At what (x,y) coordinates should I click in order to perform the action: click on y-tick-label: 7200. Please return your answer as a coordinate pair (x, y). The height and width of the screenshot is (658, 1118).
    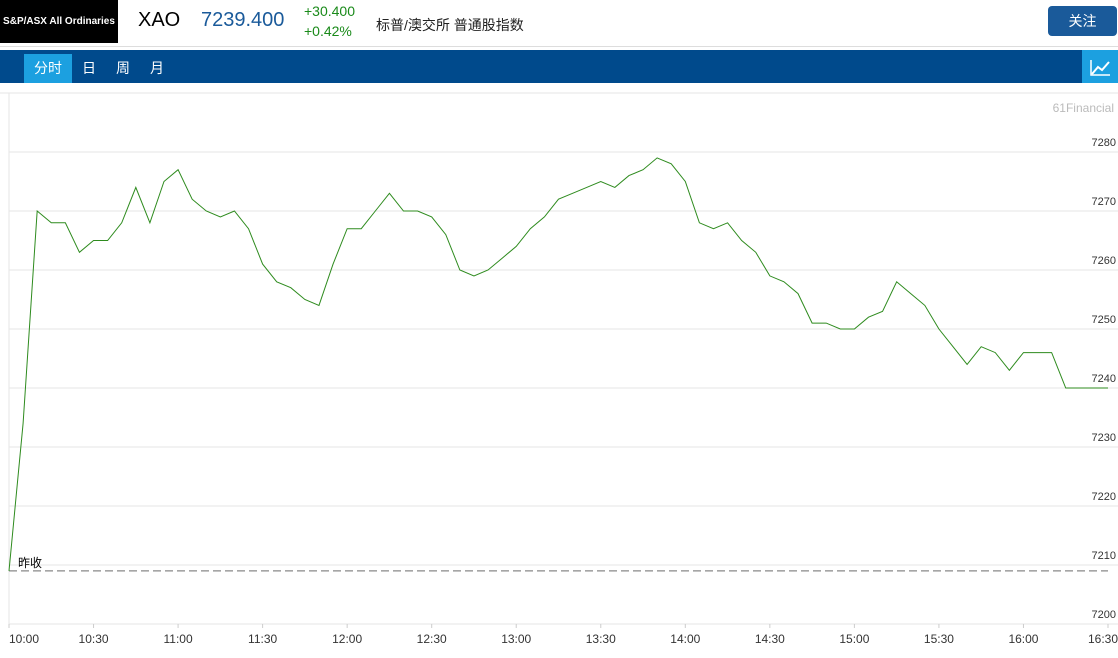
    Looking at the image, I should click on (1104, 615).